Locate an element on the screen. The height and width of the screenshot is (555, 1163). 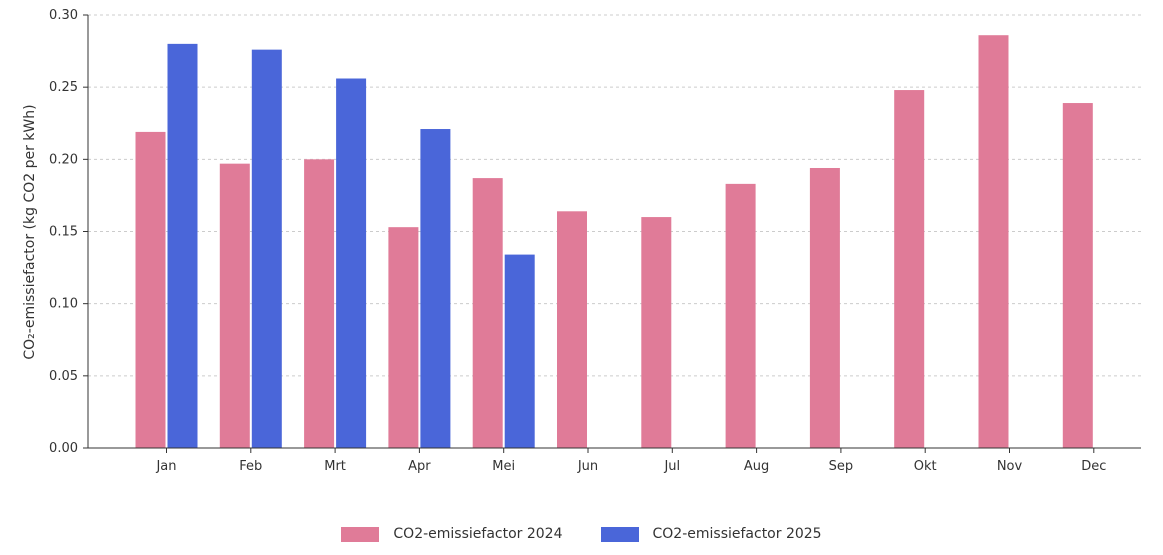
y-axis-label: CO₂-emissiefactor (kg CO2 per kWh) is located at coordinates (30, 231).